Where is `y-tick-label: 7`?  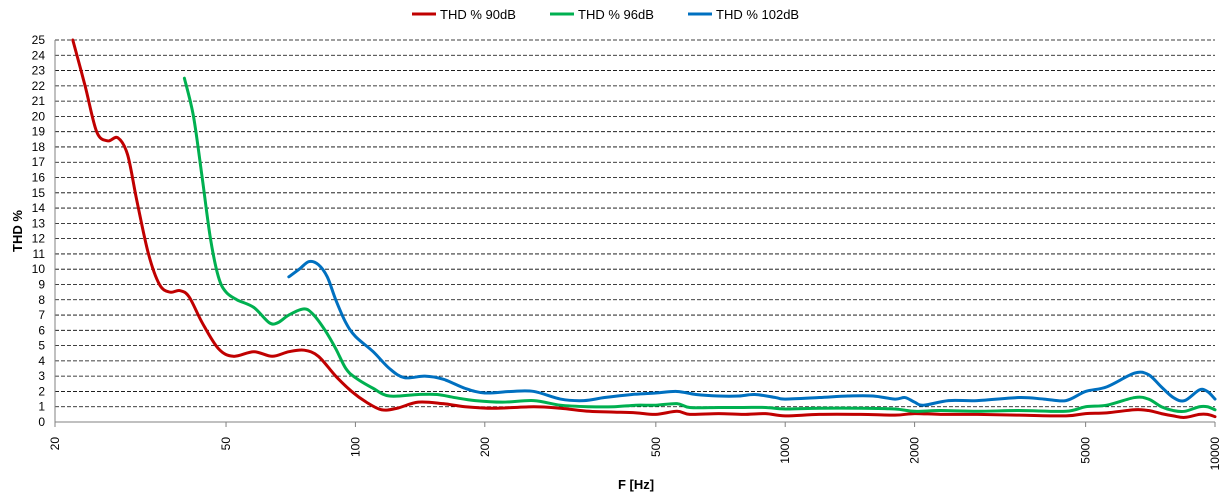
y-tick-label: 7 is located at coordinates (41, 315).